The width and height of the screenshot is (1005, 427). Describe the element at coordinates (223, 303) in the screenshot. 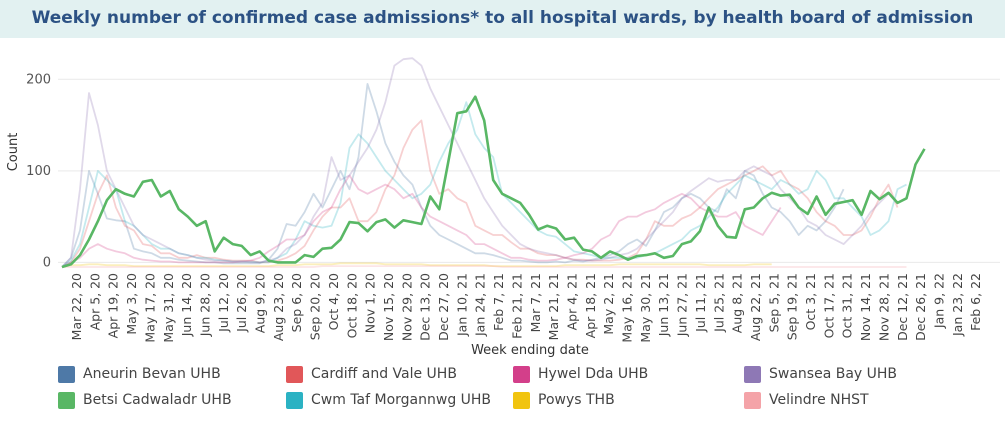

I see `x-tick-label: Jul 12, 20` at that location.